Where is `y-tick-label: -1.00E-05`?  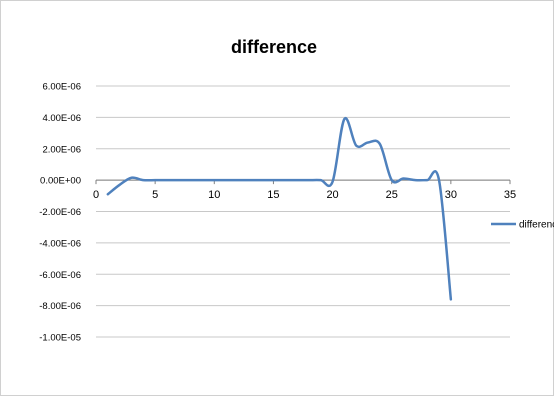
y-tick-label: -1.00E-05 is located at coordinates (60, 338).